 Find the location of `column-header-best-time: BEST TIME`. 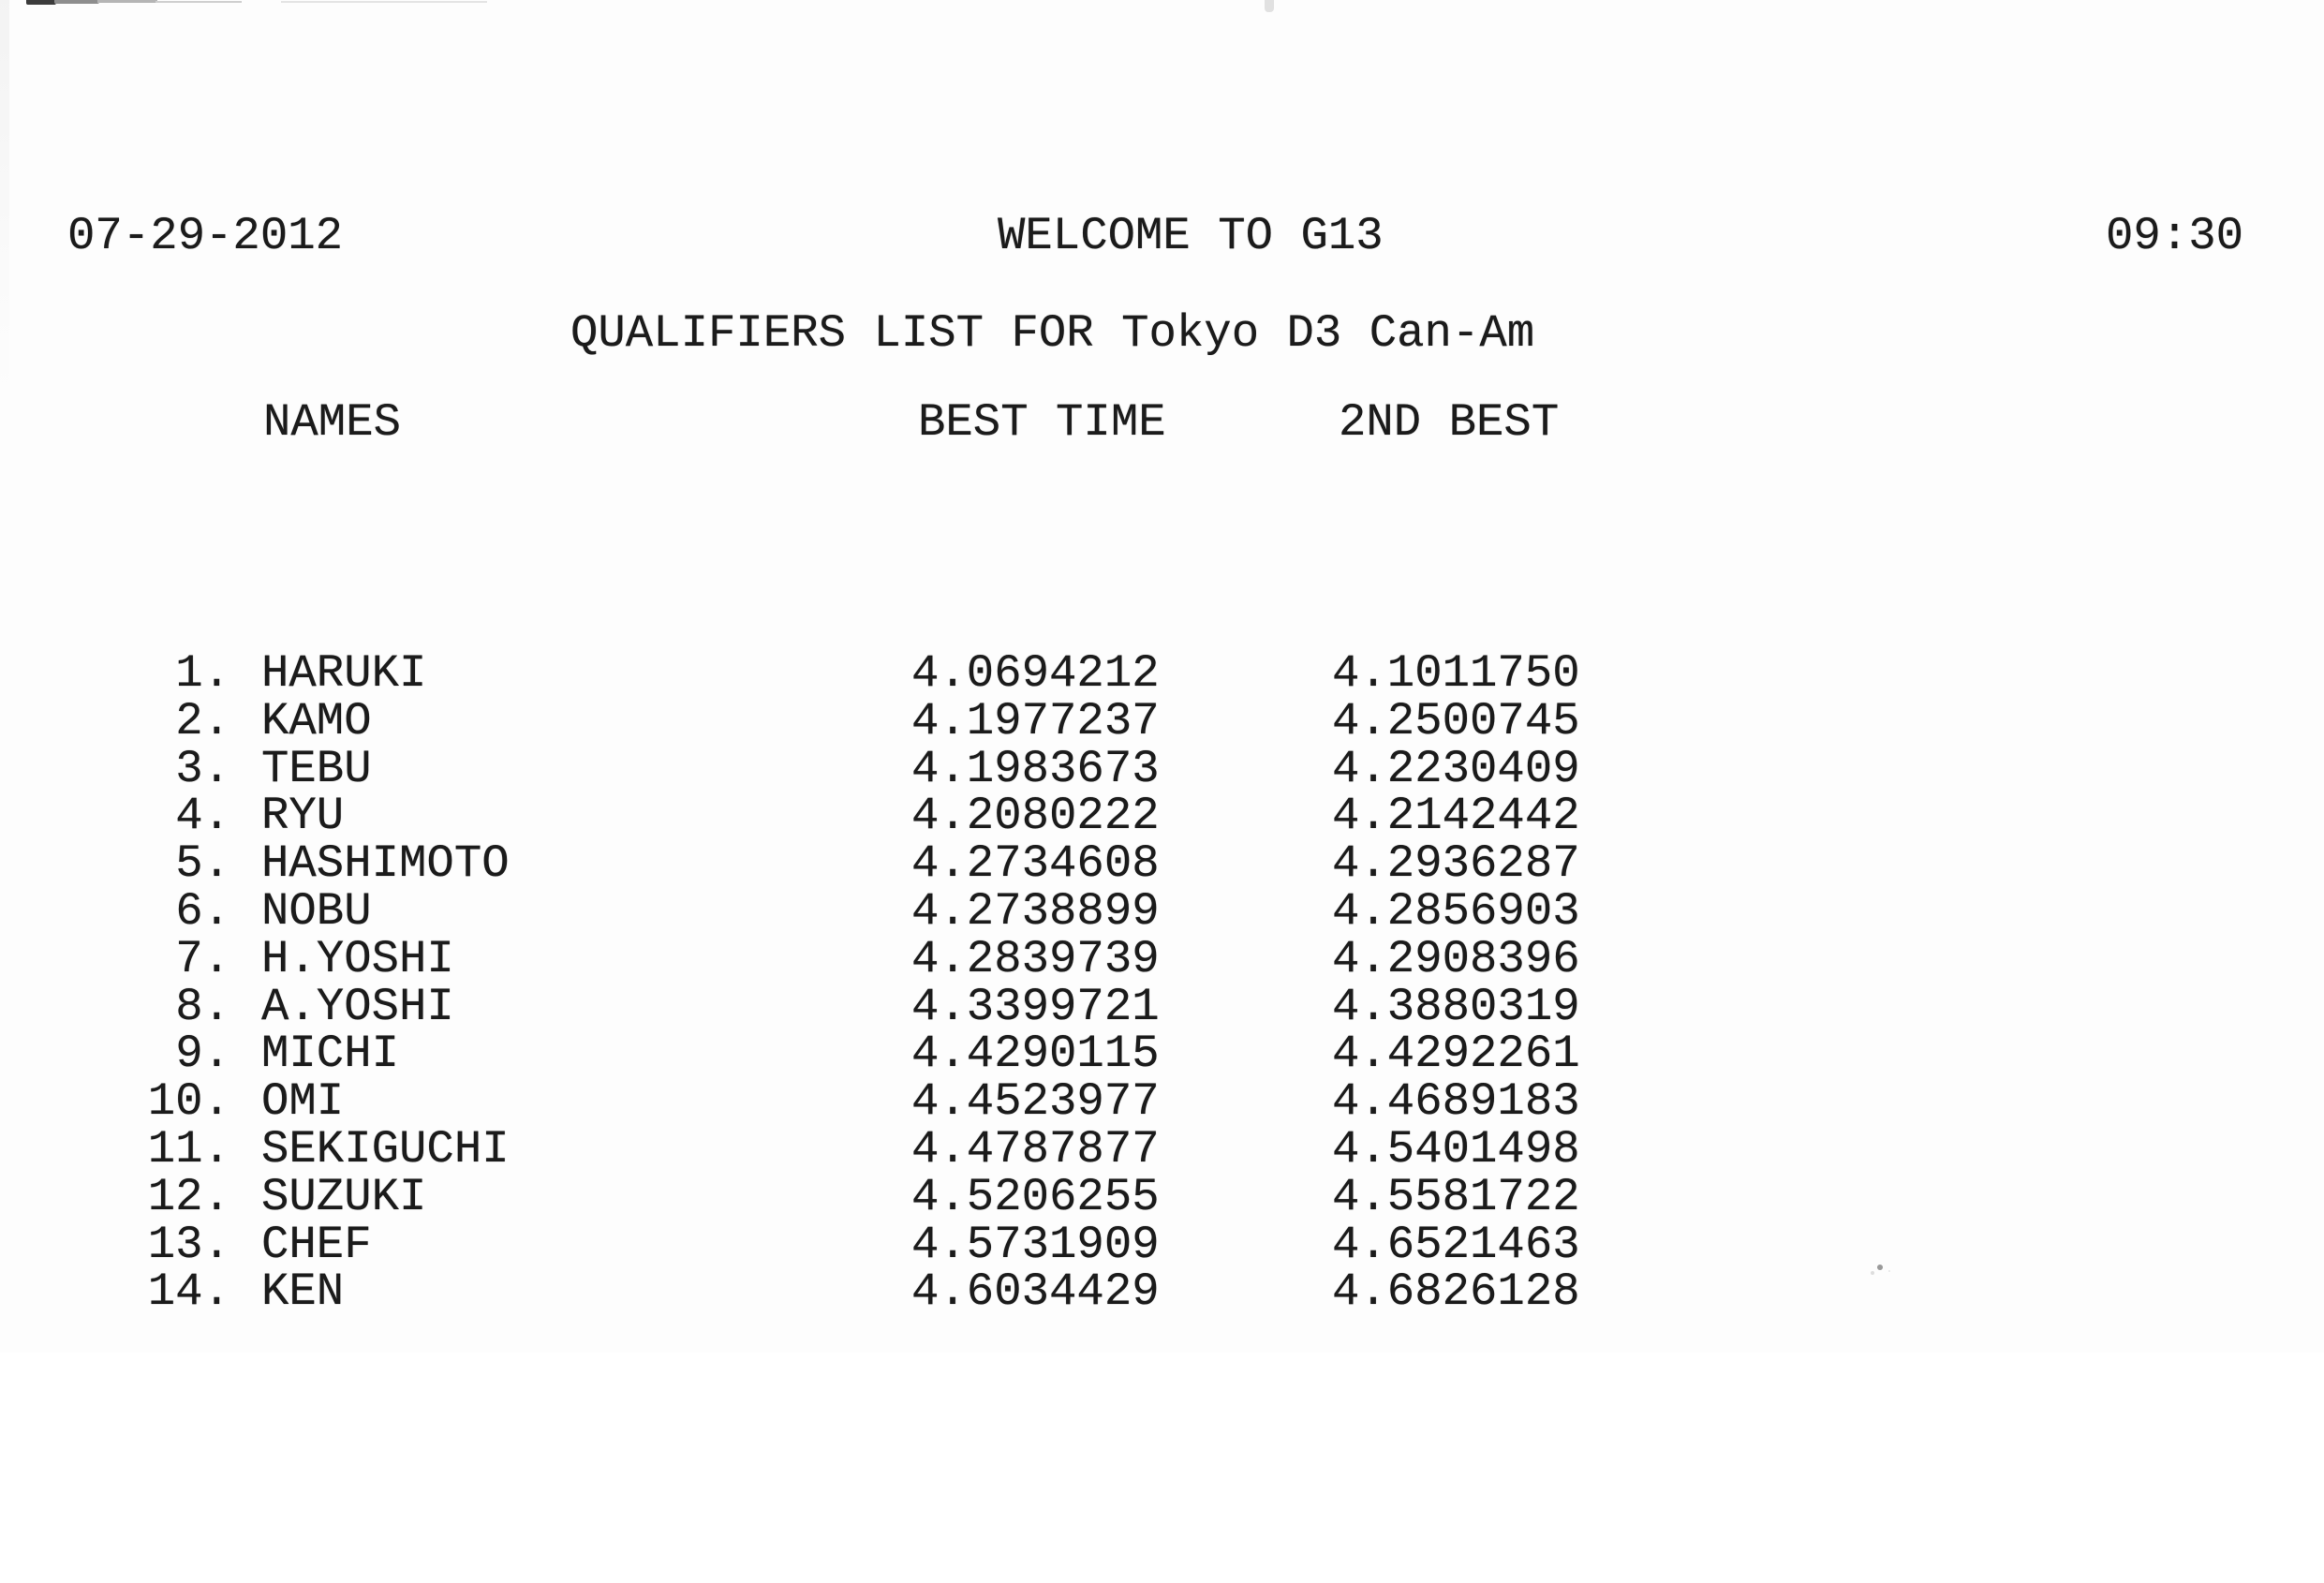

column-header-best-time: BEST TIME is located at coordinates (1042, 423).